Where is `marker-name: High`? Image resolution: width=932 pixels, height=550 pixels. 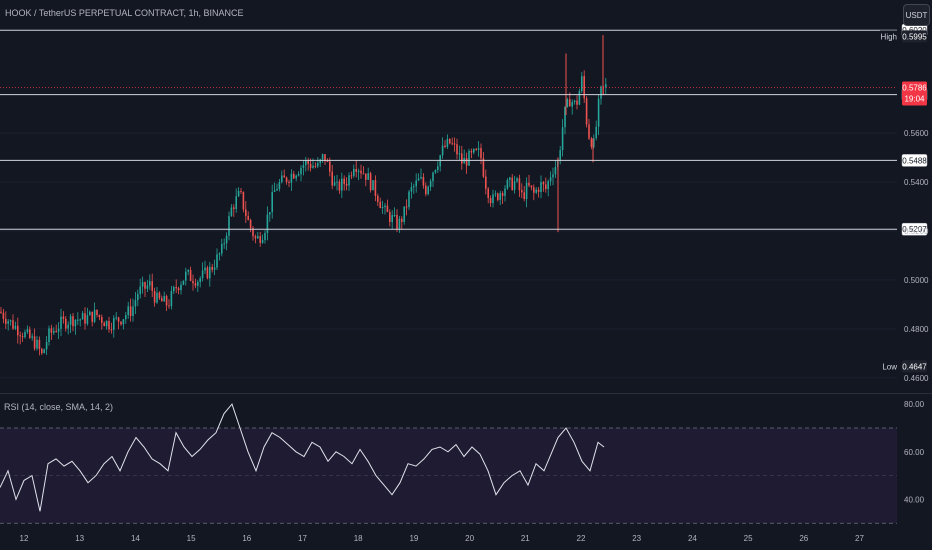
marker-name: High is located at coordinates (889, 36).